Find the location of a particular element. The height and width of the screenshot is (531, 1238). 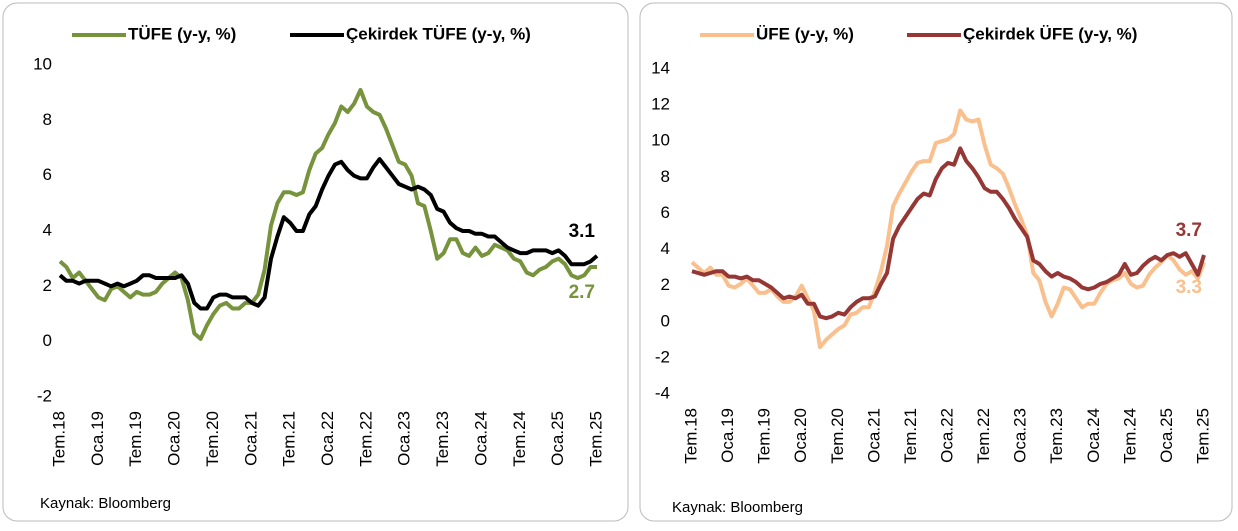

end-label: 3.7 is located at coordinates (1189, 230).